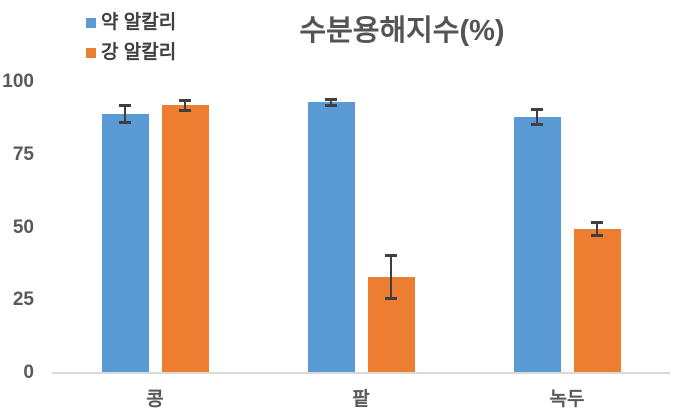 Image resolution: width=680 pixels, height=415 pixels. Describe the element at coordinates (155, 399) in the screenshot. I see `x-axis-category-label: 콩` at that location.